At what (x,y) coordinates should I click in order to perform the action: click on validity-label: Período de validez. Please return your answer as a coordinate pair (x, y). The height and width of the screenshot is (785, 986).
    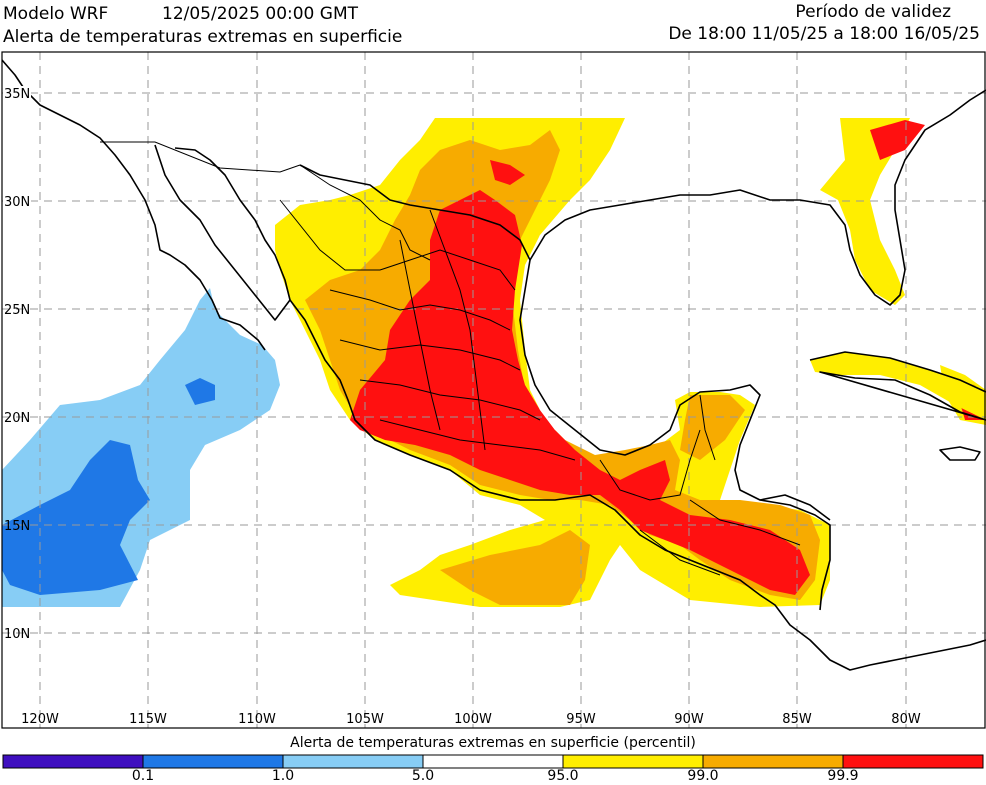
    Looking at the image, I should click on (873, 12).